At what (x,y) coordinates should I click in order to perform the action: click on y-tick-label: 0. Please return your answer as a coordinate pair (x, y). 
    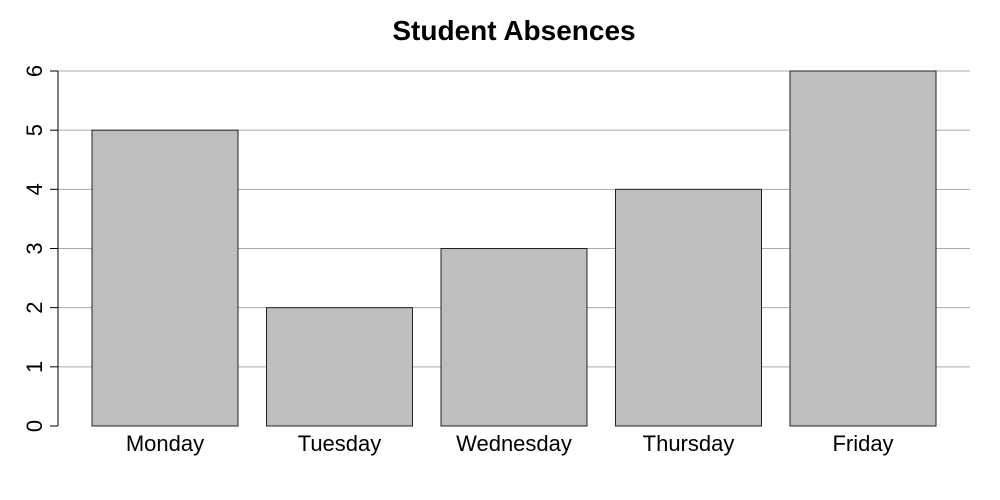
    Looking at the image, I should click on (34, 426).